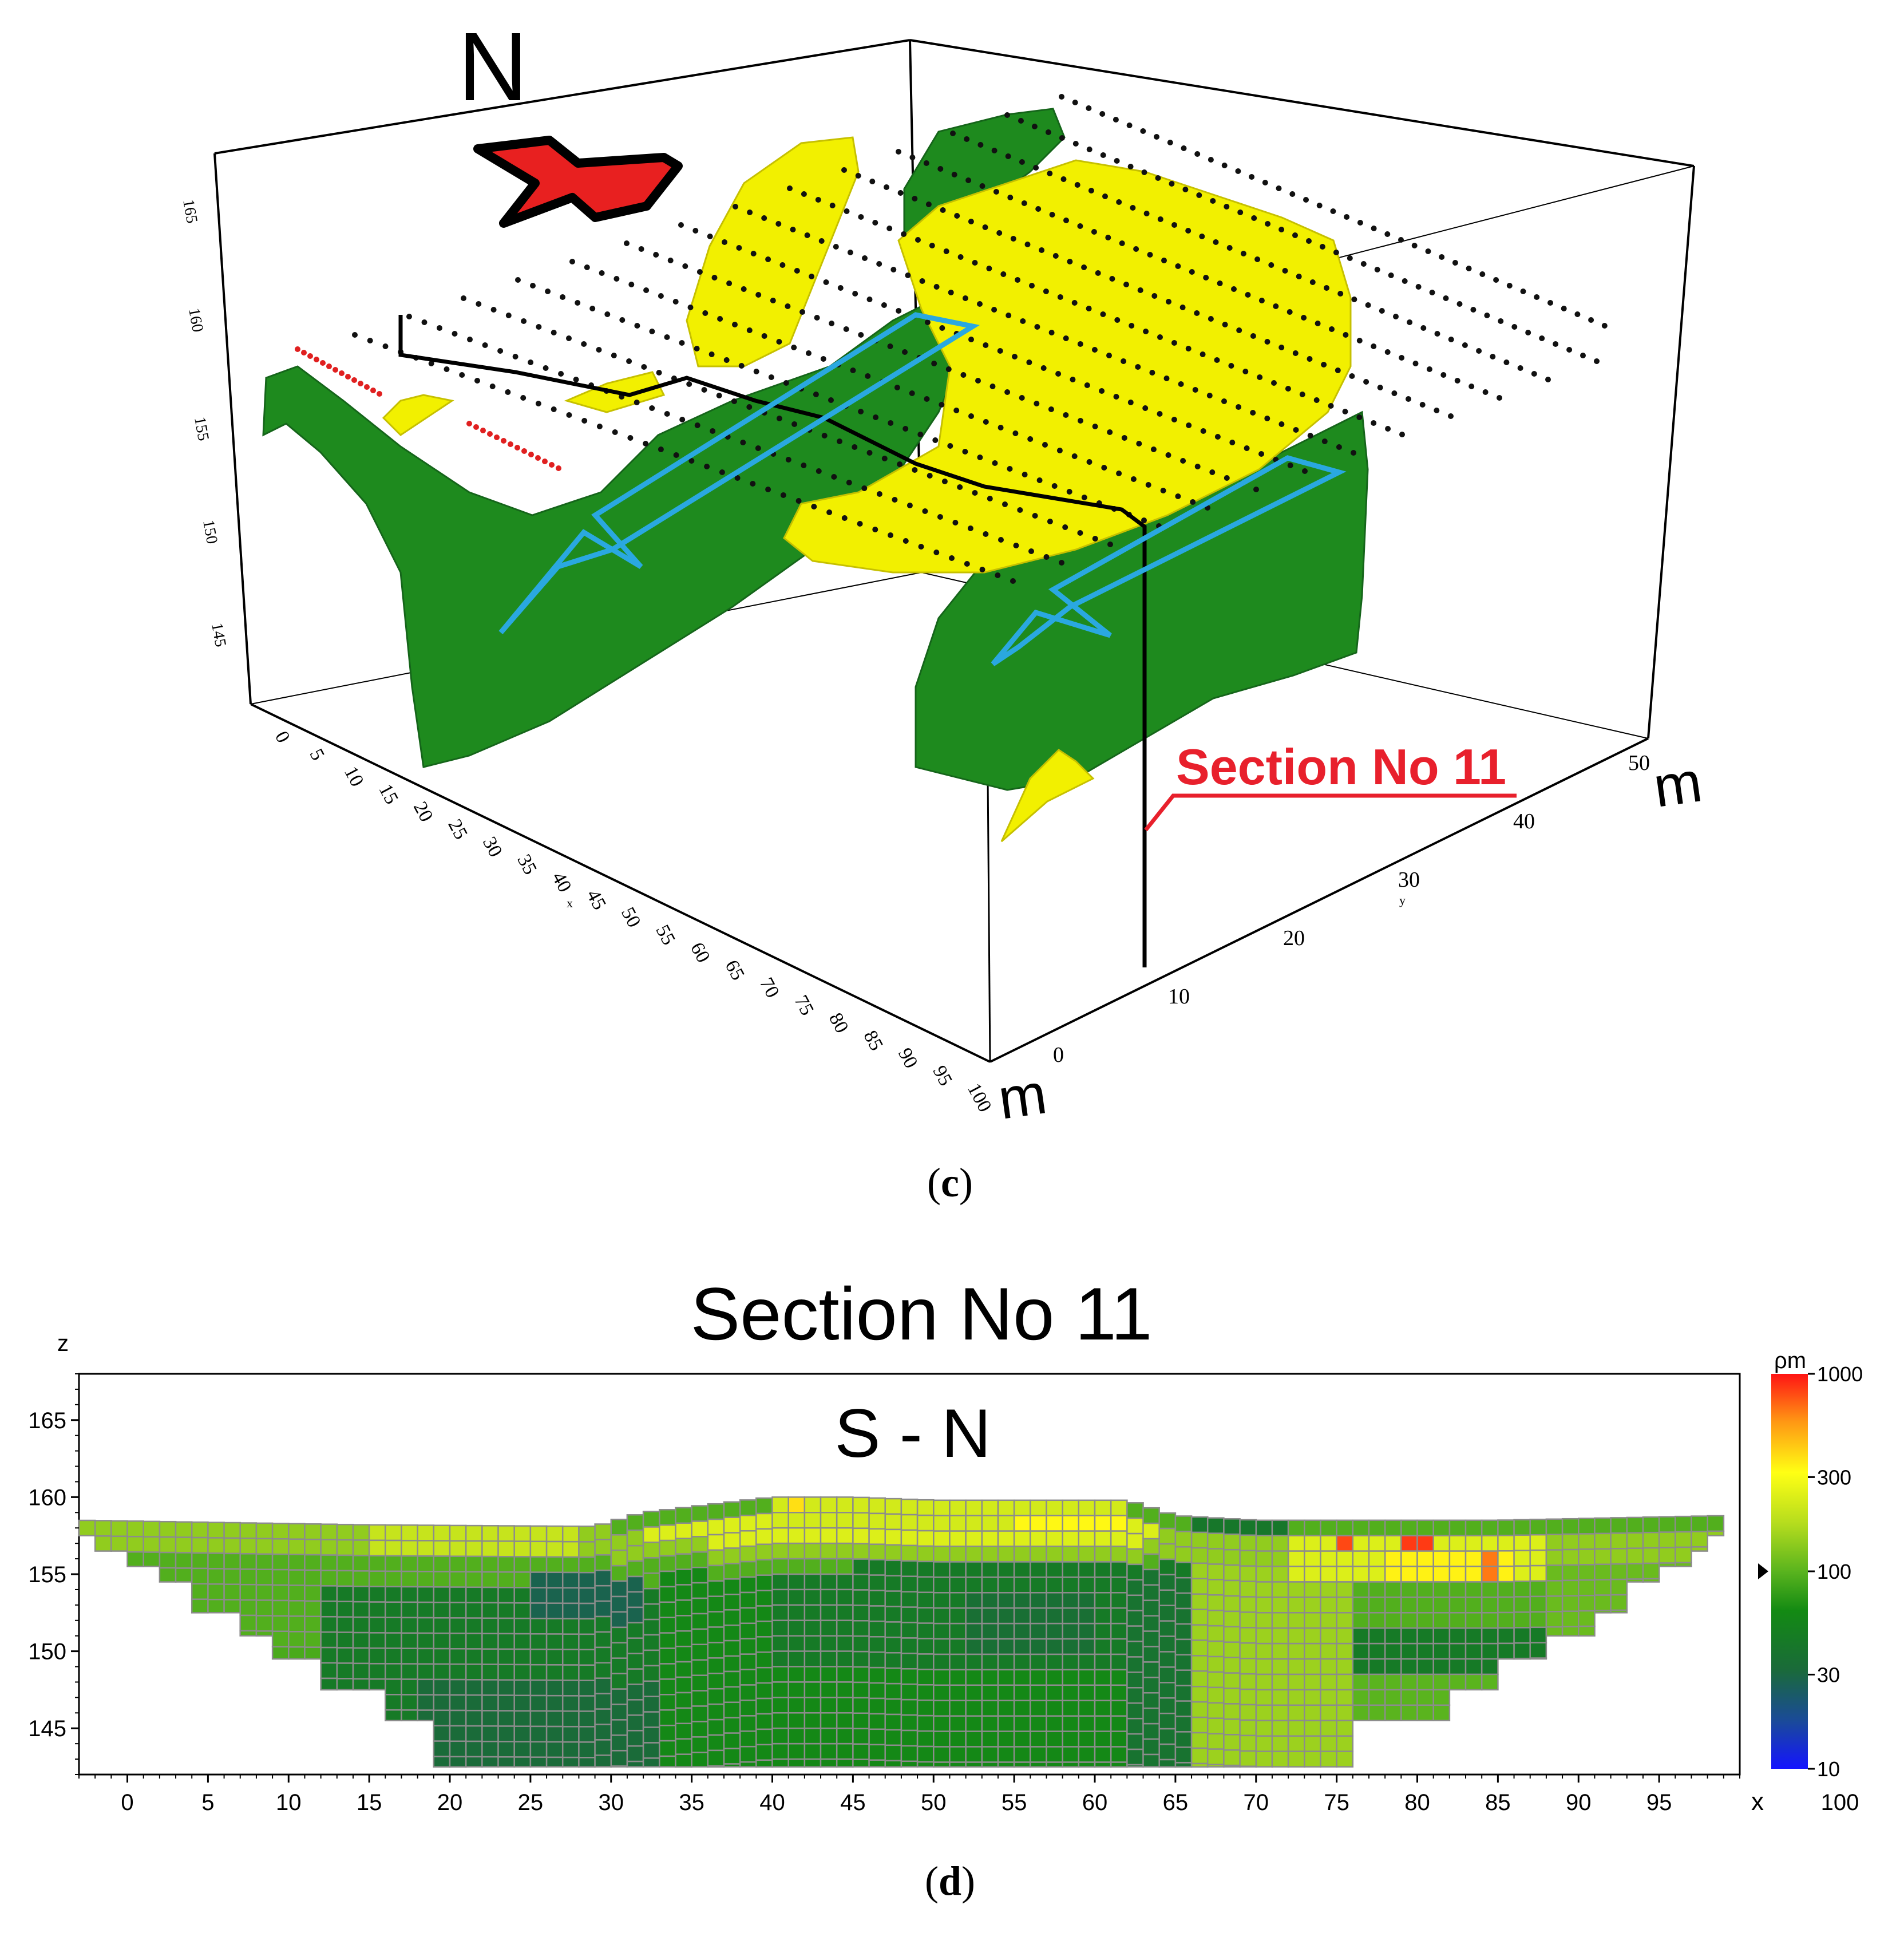  What do you see at coordinates (190, 211) in the screenshot?
I see `z-tick-label: 165` at bounding box center [190, 211].